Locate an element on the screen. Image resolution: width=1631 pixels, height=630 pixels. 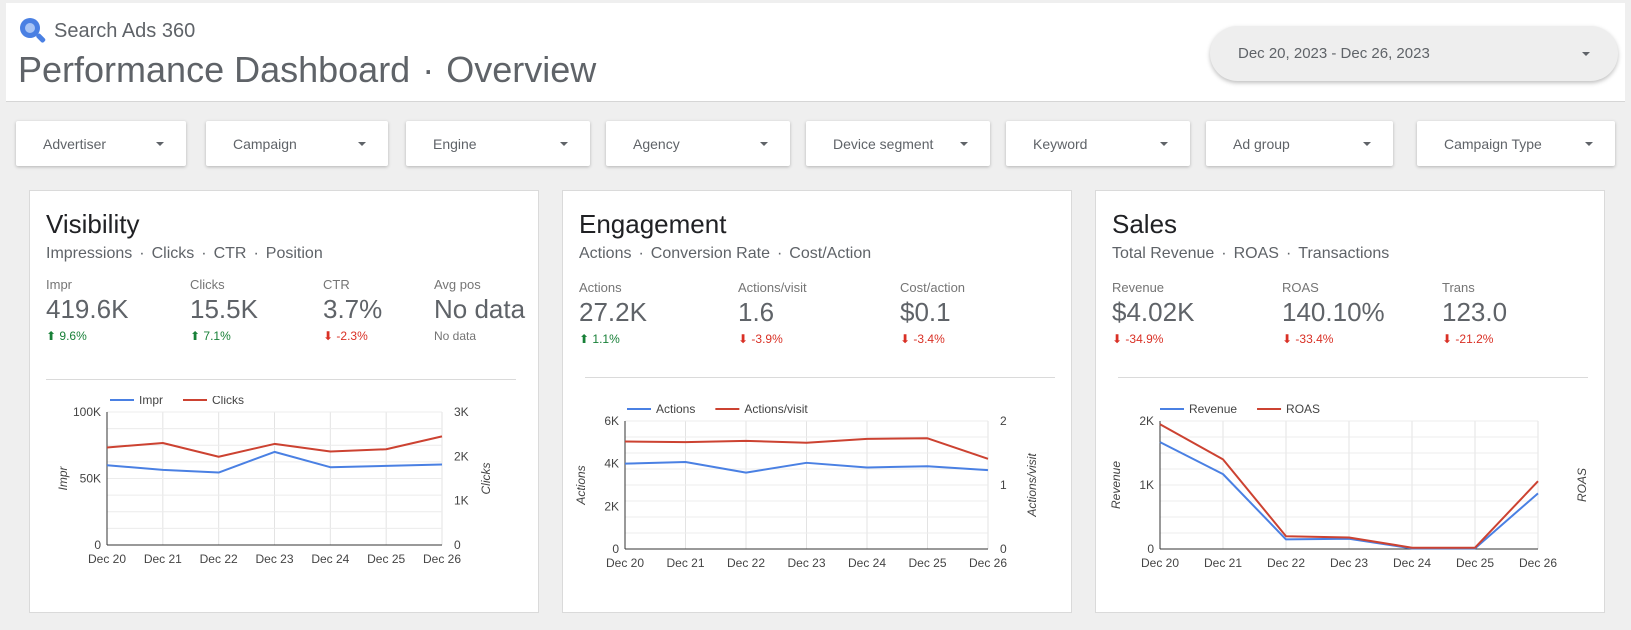
x-tick-label: Dec 23 is located at coordinates (274, 559).